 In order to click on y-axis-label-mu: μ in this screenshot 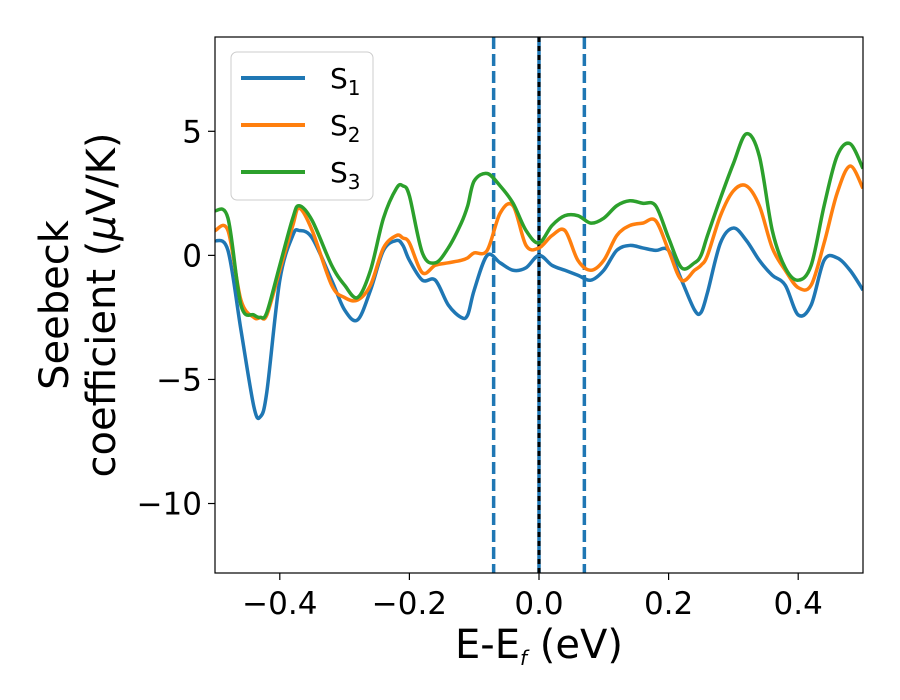, I will do `click(102, 228)`.